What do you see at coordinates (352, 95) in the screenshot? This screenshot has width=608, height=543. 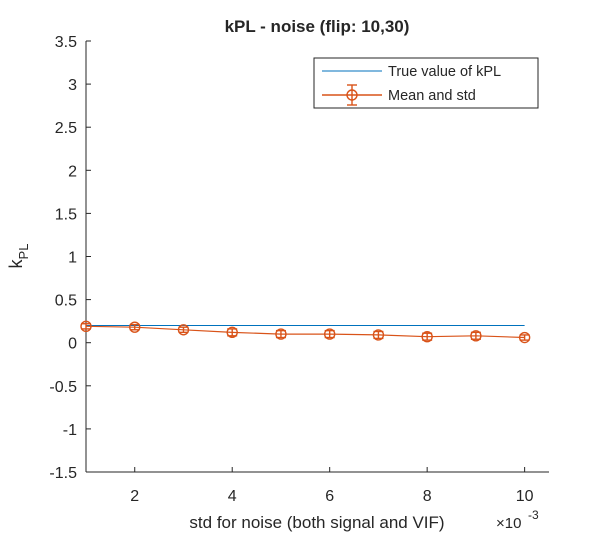 I see `legend-swatch-mean-std` at bounding box center [352, 95].